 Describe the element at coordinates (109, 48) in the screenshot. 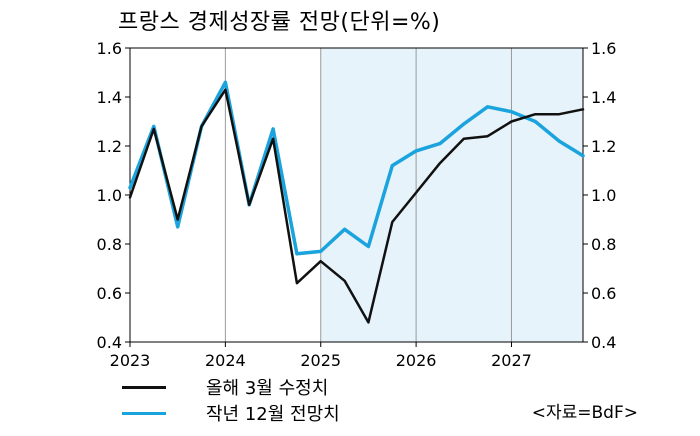

I see `y-tick-label-left: 1.6` at that location.